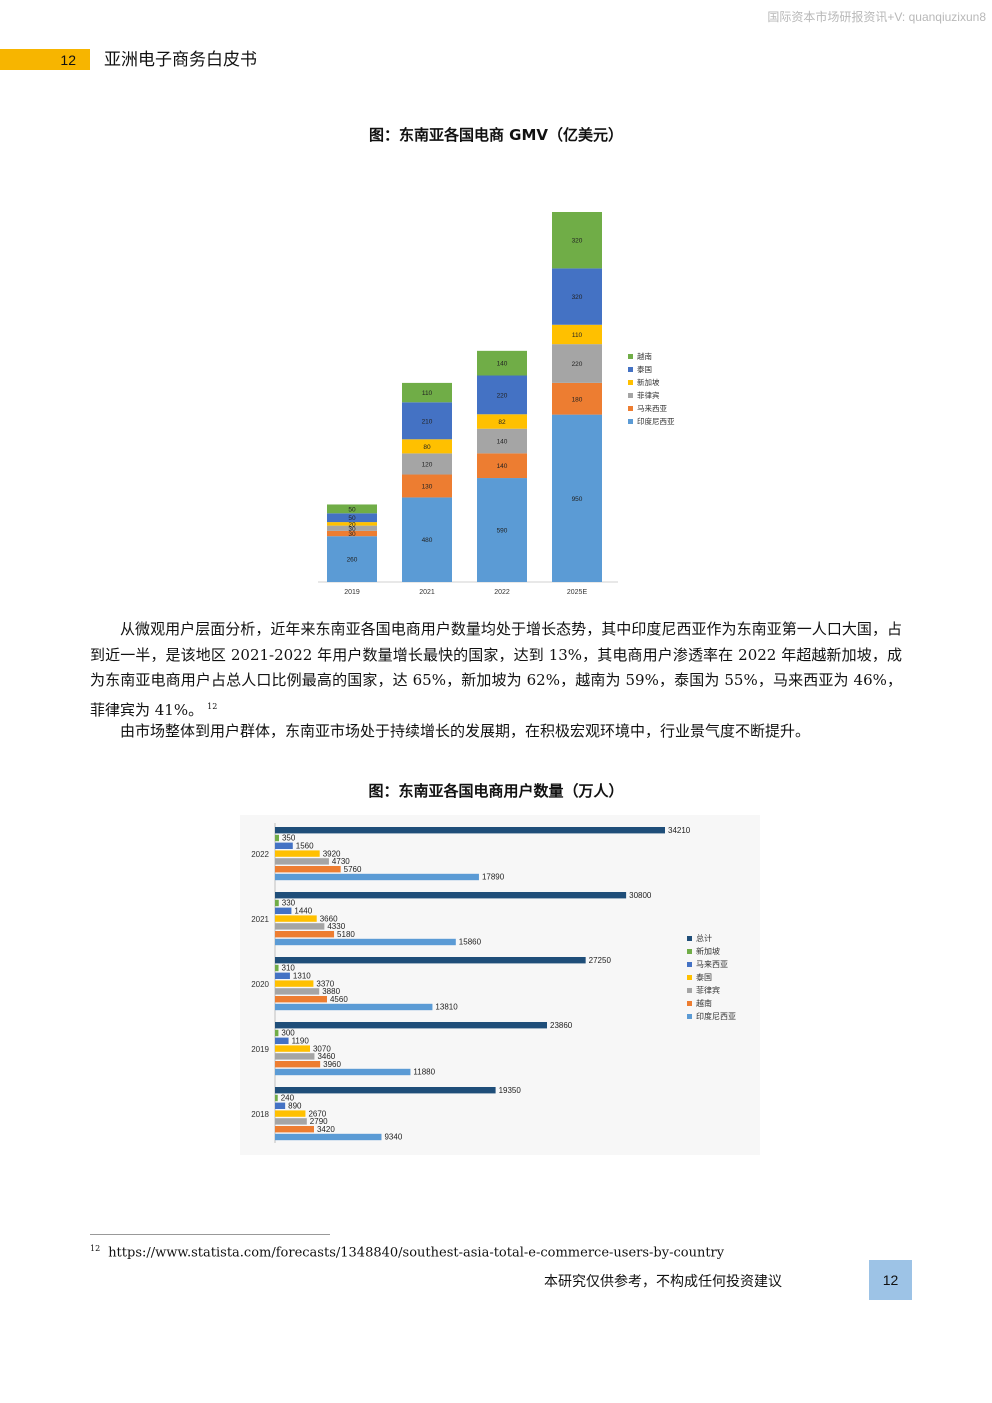  Describe the element at coordinates (343, 1072) in the screenshot. I see `bar-2019-s6` at that location.